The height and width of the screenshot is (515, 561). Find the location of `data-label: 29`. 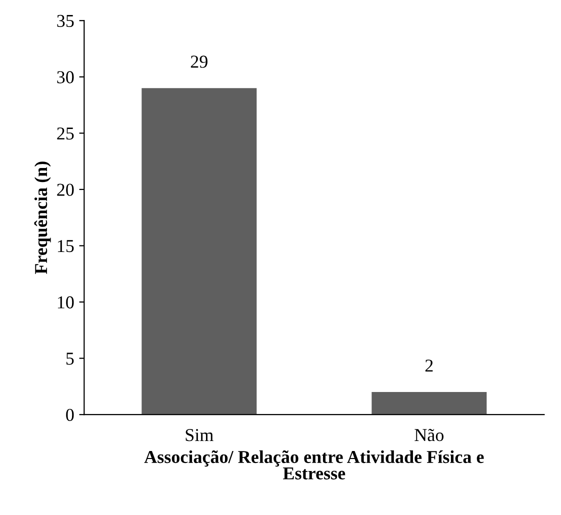

data-label: 29 is located at coordinates (199, 62).